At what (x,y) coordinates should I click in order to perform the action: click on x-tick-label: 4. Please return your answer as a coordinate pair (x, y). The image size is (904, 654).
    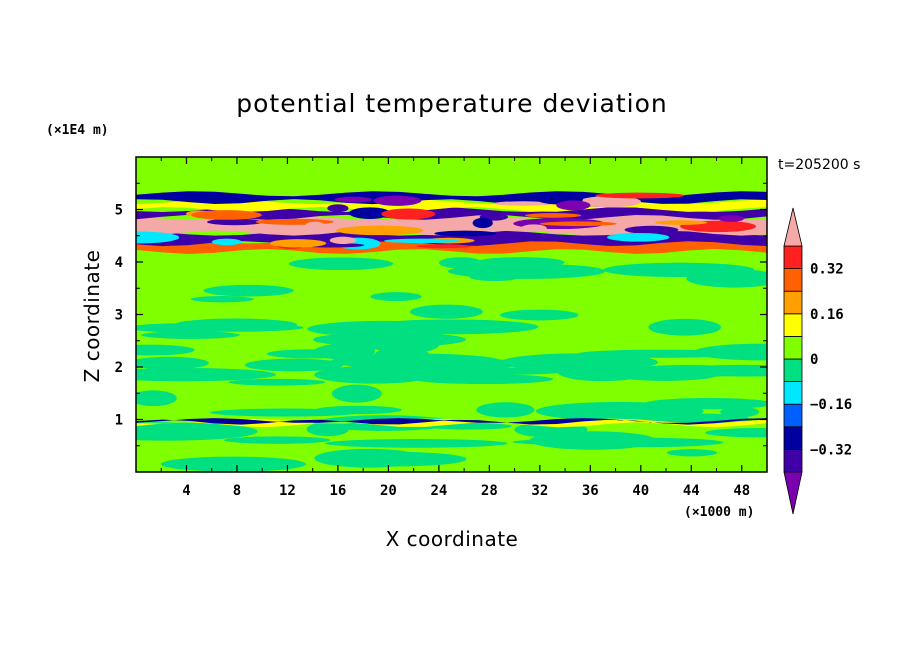
    Looking at the image, I should click on (186, 491).